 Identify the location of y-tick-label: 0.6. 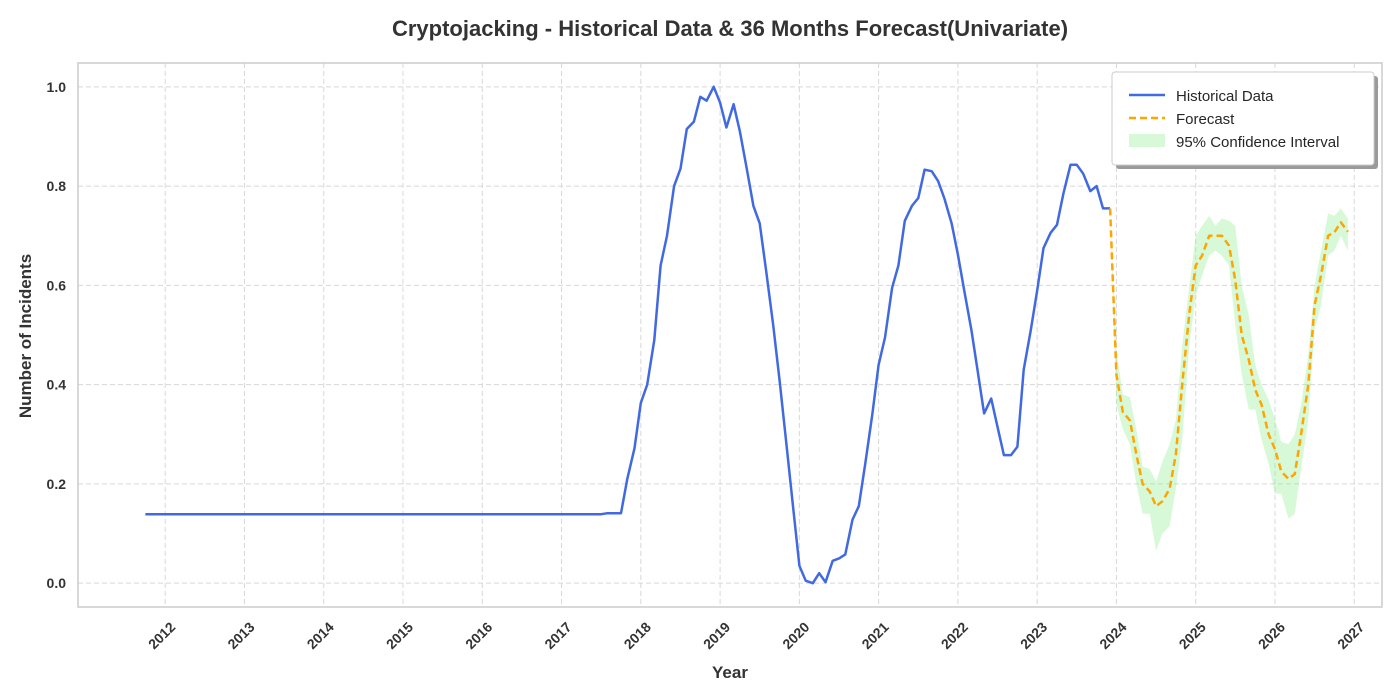
(57, 285).